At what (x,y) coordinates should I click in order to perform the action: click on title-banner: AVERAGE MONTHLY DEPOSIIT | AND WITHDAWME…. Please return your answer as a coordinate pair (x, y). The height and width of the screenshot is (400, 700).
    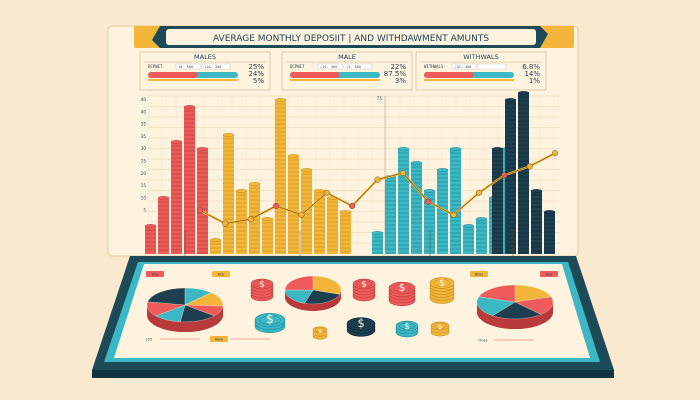
    Looking at the image, I should click on (354, 37).